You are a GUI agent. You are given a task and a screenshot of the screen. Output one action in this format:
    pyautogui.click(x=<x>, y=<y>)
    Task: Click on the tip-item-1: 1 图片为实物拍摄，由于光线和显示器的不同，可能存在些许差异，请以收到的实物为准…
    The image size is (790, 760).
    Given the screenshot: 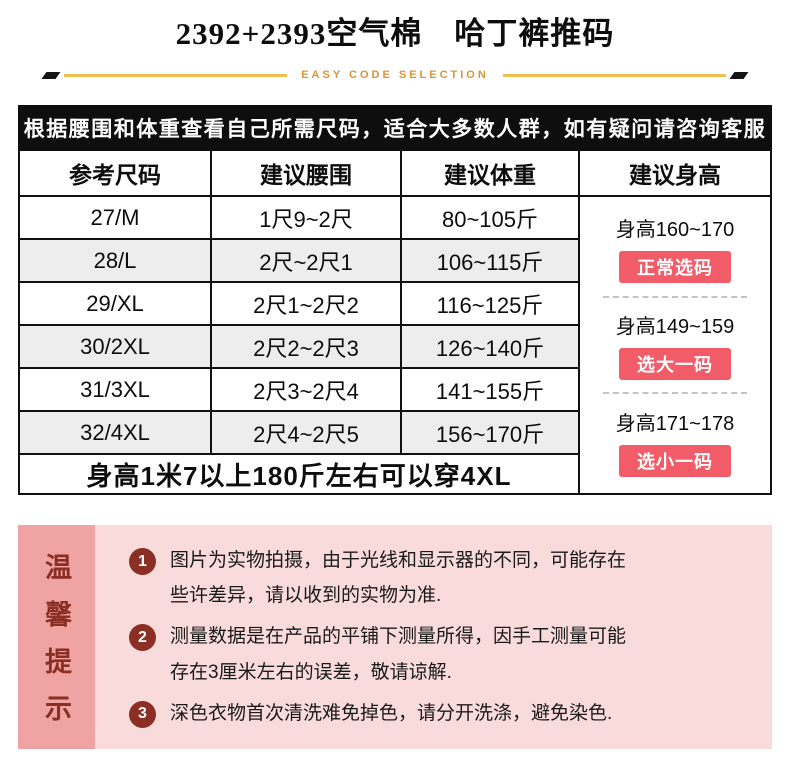 What is the action you would take?
    pyautogui.click(x=437, y=578)
    